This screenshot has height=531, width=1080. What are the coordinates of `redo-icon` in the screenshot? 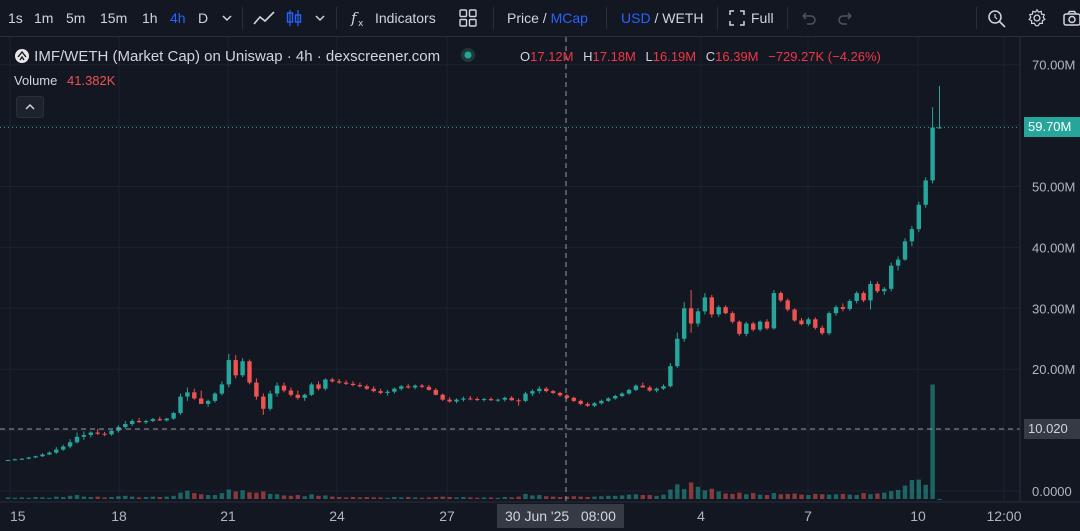 It's located at (846, 18).